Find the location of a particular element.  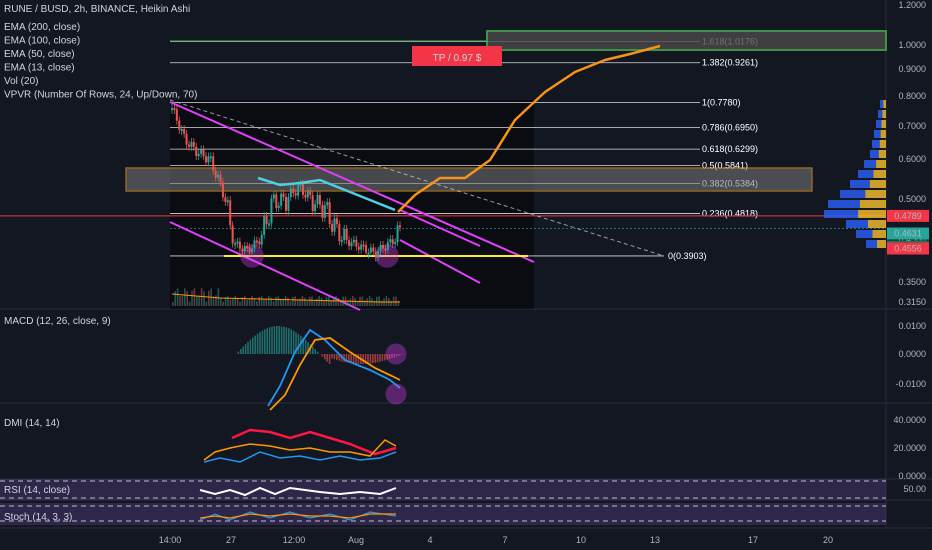

price-axis-panel is located at coordinates (909, 275).